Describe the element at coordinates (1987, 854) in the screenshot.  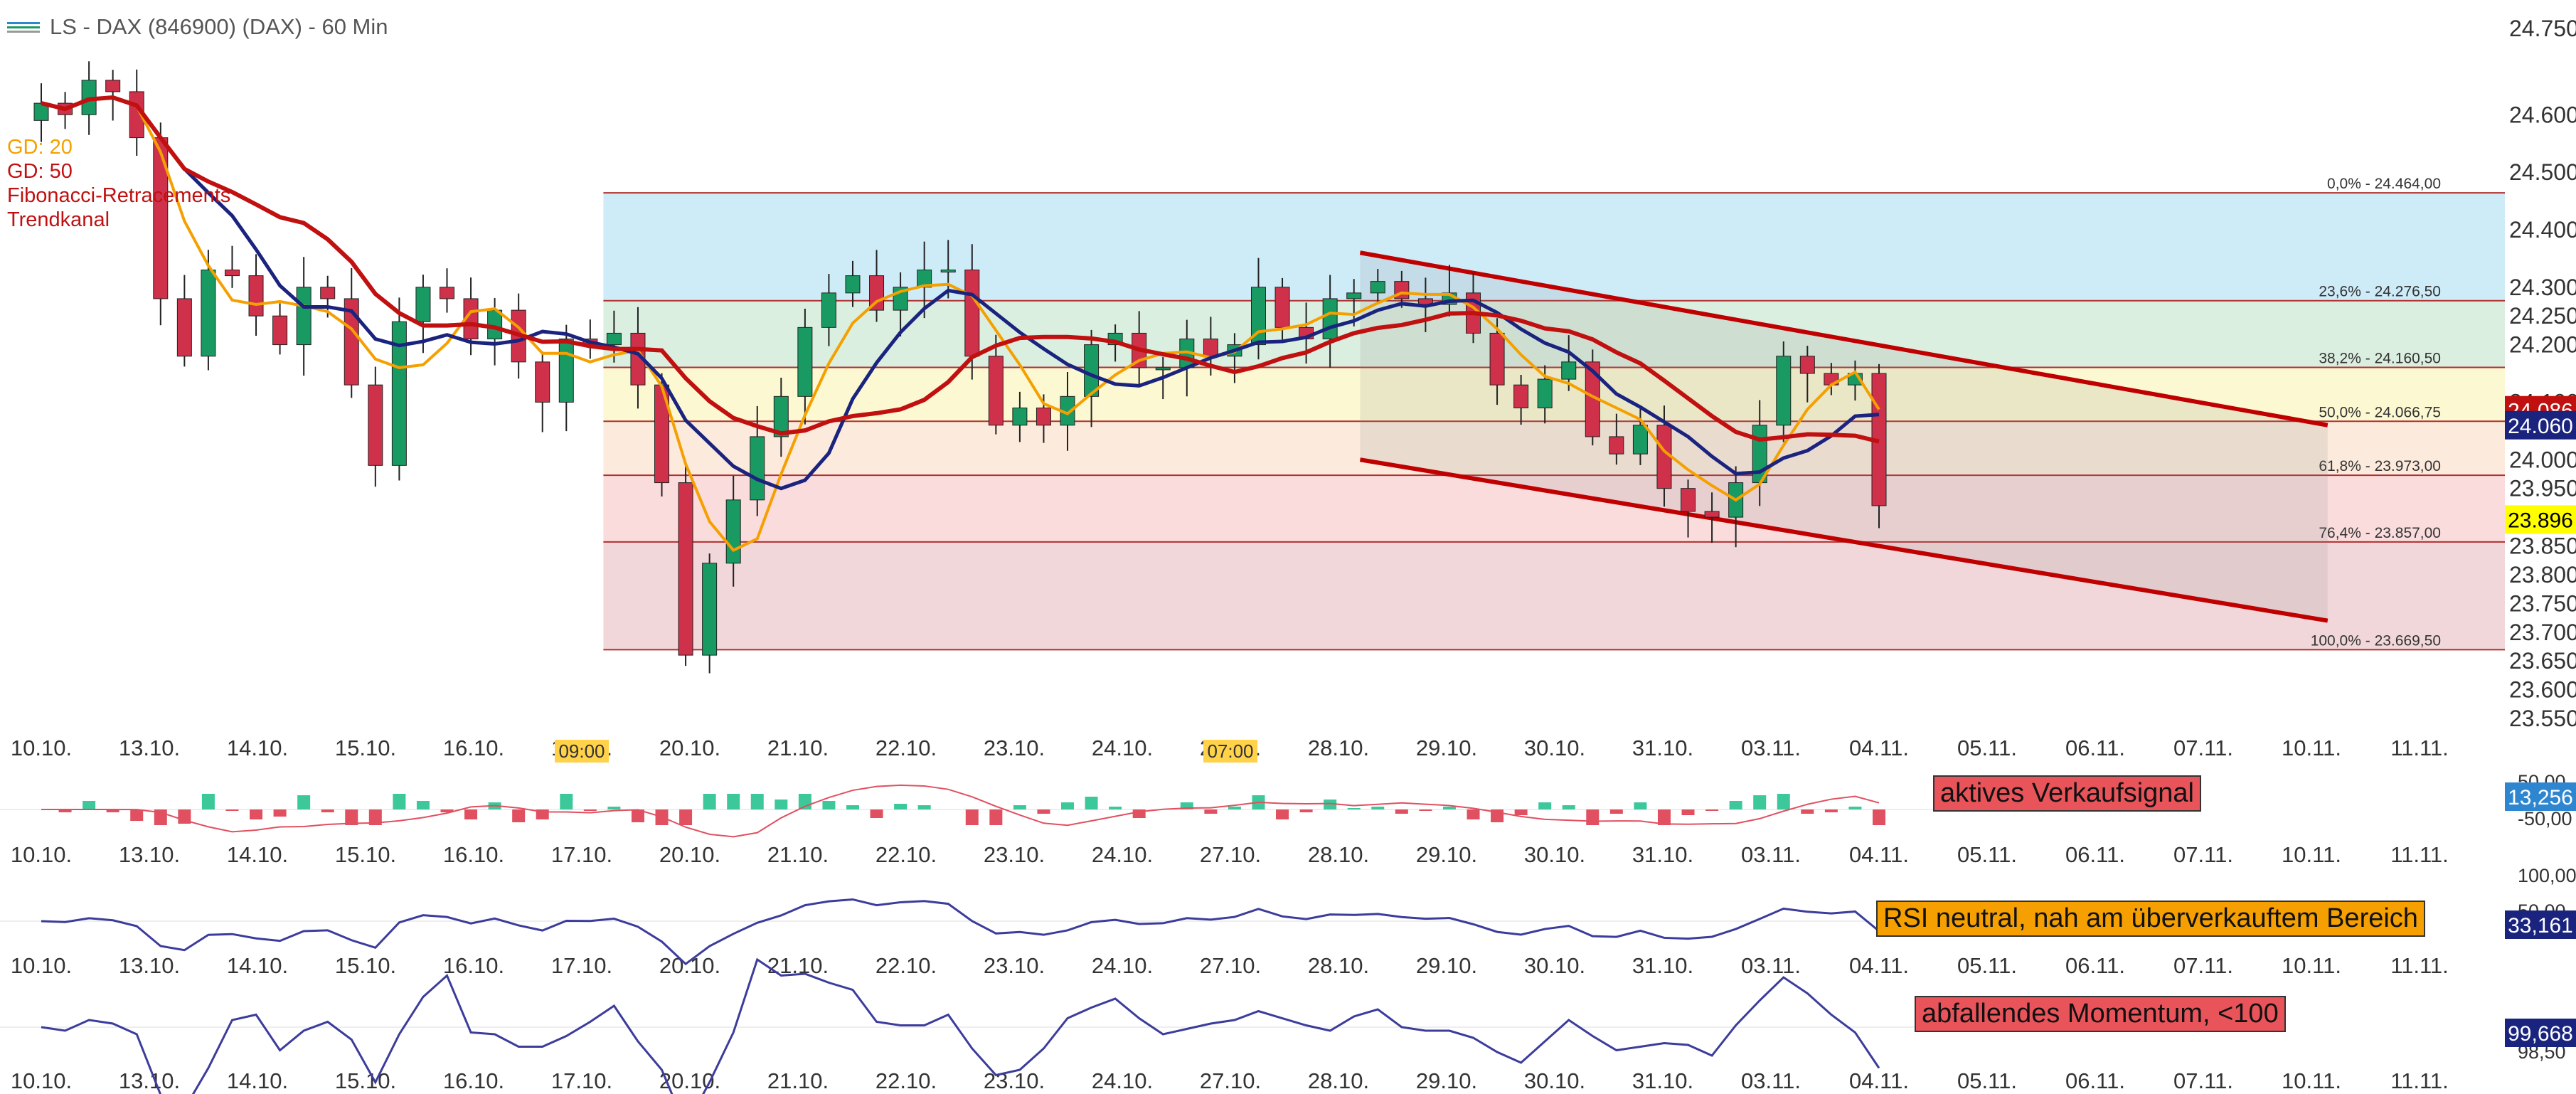
I see `date-tick-label: 05.11.` at that location.